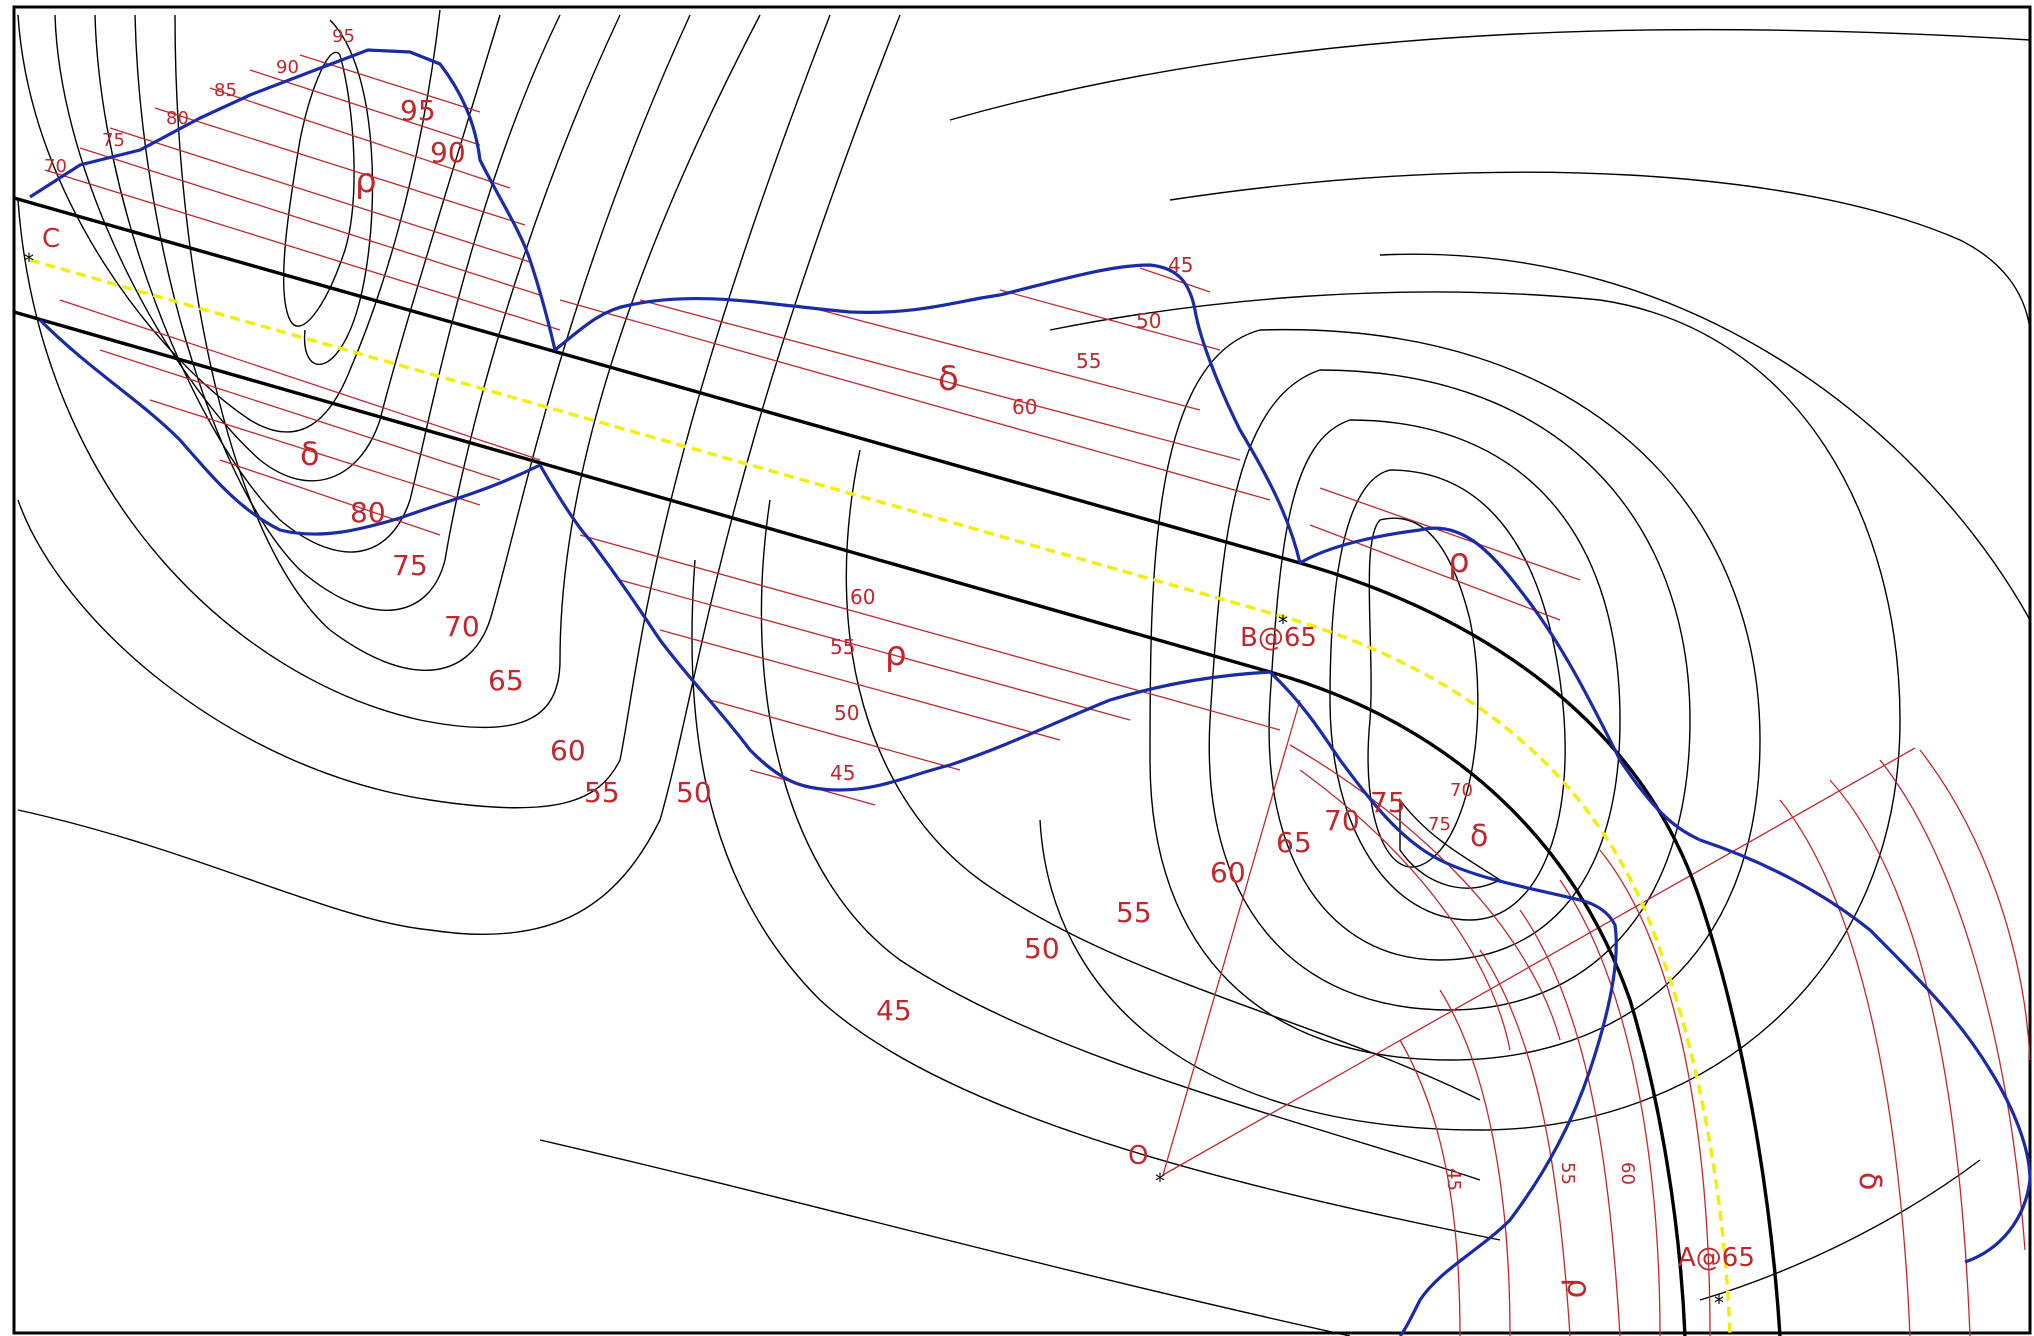 This screenshot has height=1336, width=2034. What do you see at coordinates (51, 239) in the screenshot?
I see `point-label-c: C` at bounding box center [51, 239].